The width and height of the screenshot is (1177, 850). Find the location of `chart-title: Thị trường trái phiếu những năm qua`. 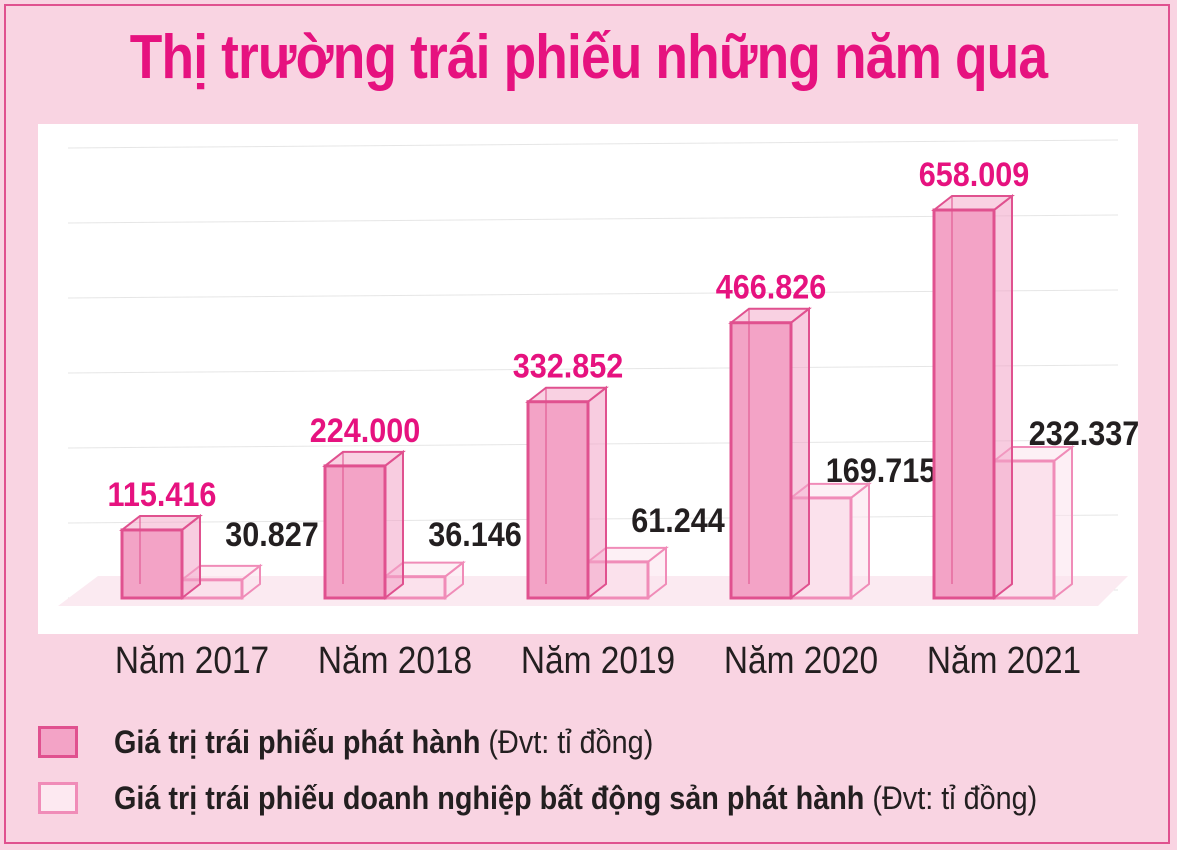

chart-title: Thị trường trái phiếu những năm qua is located at coordinates (588, 57).